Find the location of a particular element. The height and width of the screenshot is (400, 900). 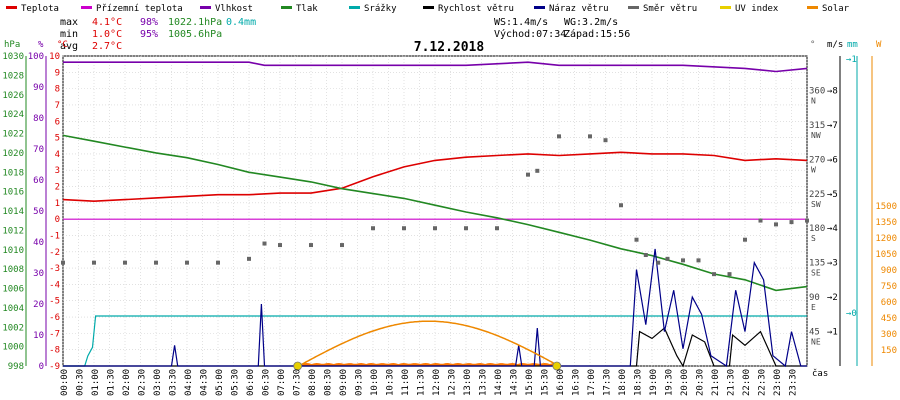

solar-tick-label: 300 is located at coordinates (889, 335).